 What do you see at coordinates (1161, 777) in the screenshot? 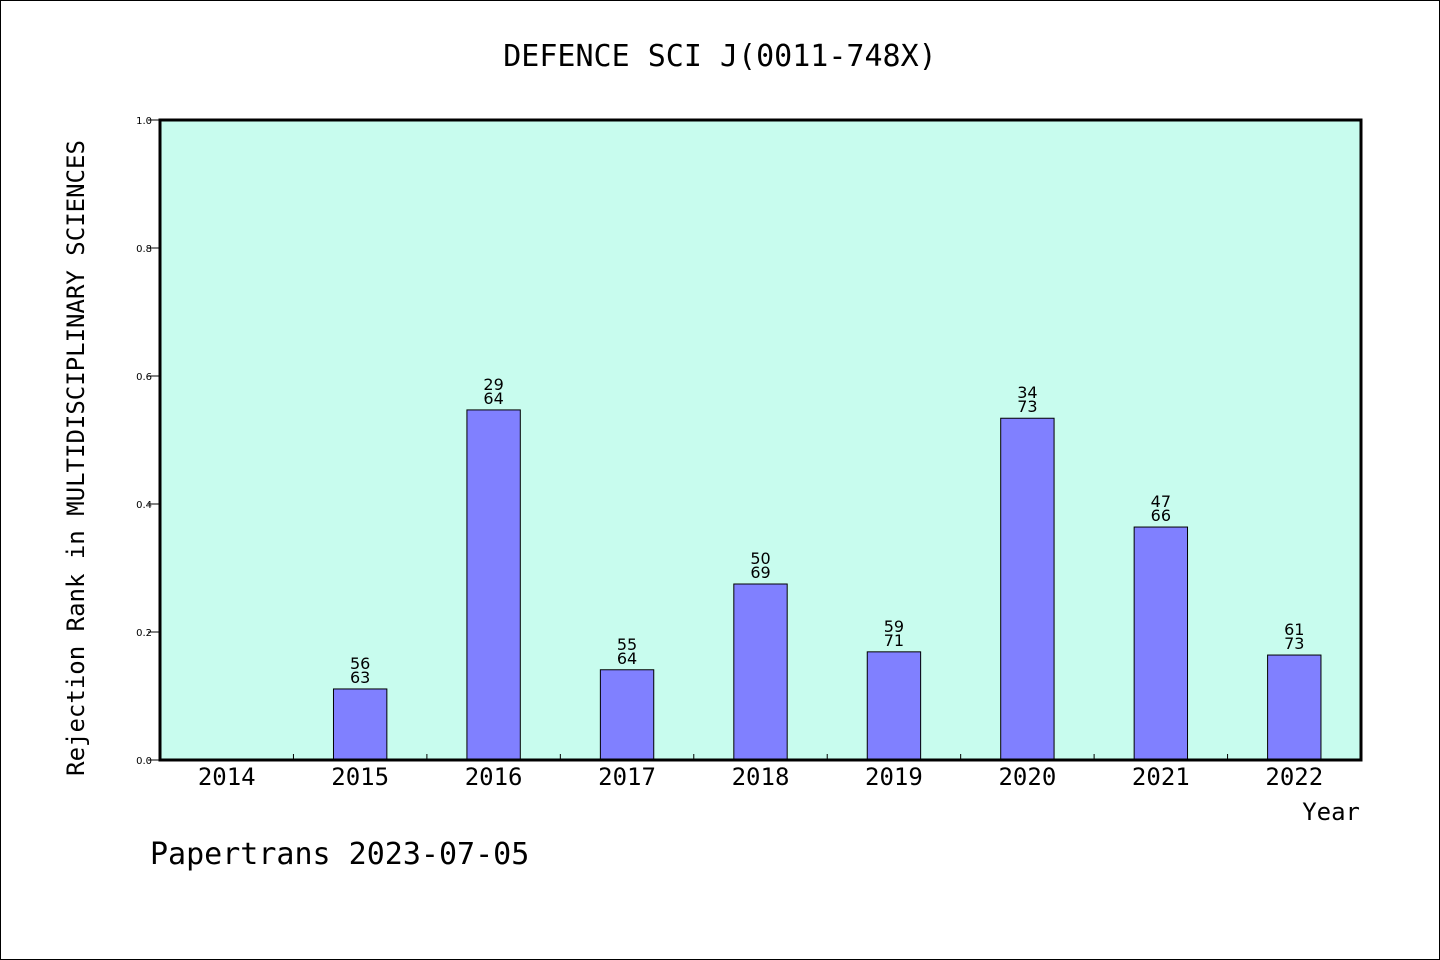
I see `x-tick-label: 2021` at bounding box center [1161, 777].